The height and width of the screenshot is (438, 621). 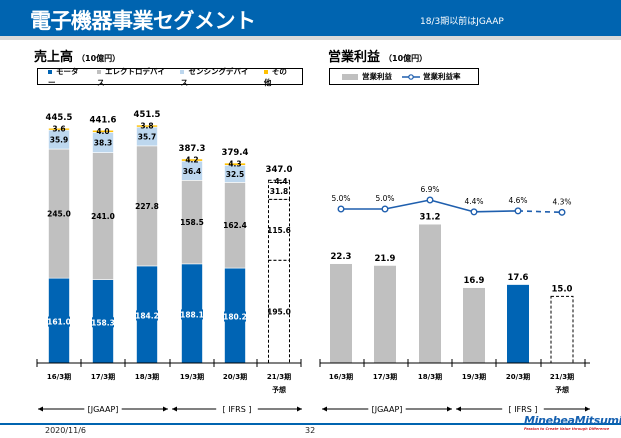 I want to click on logo-text: MinebeaMitsumi, so click(x=572, y=420).